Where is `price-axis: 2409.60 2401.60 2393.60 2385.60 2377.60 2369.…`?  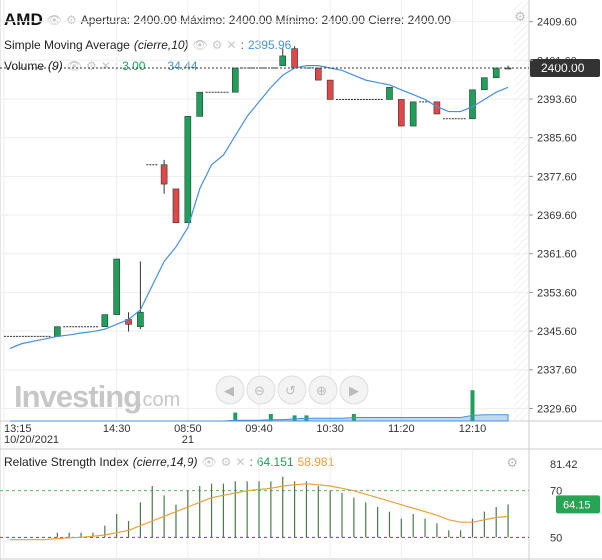
price-axis: 2409.60 2401.60 2393.60 2385.60 2377.60 2369.… is located at coordinates (553, 216).